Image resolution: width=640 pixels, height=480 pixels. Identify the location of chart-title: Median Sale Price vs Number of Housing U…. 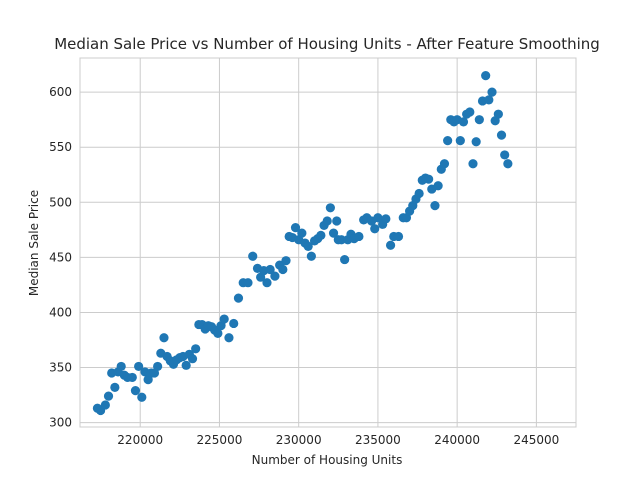
(327, 44).